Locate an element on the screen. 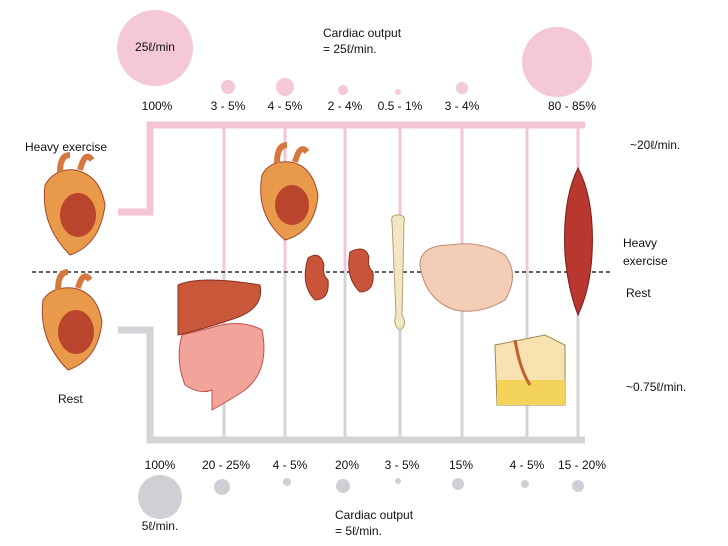 The width and height of the screenshot is (728, 546). right-label: exercise is located at coordinates (645, 261).